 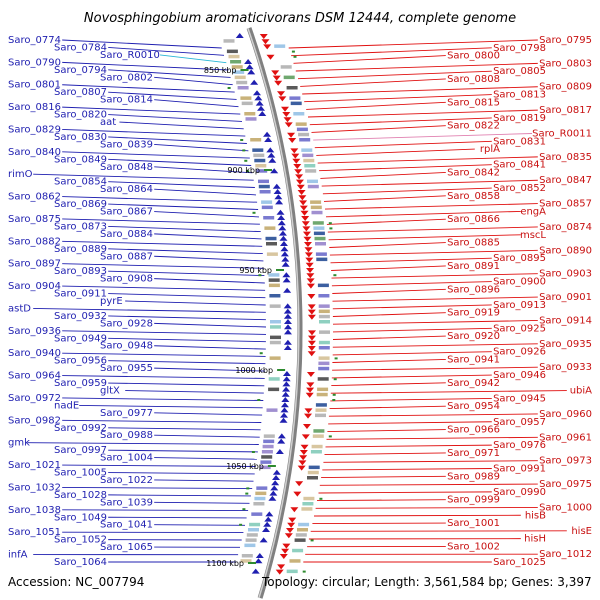 What do you see at coordinates (273, 313) in the screenshot?
I see `genome-backbone-highlight` at bounding box center [273, 313].